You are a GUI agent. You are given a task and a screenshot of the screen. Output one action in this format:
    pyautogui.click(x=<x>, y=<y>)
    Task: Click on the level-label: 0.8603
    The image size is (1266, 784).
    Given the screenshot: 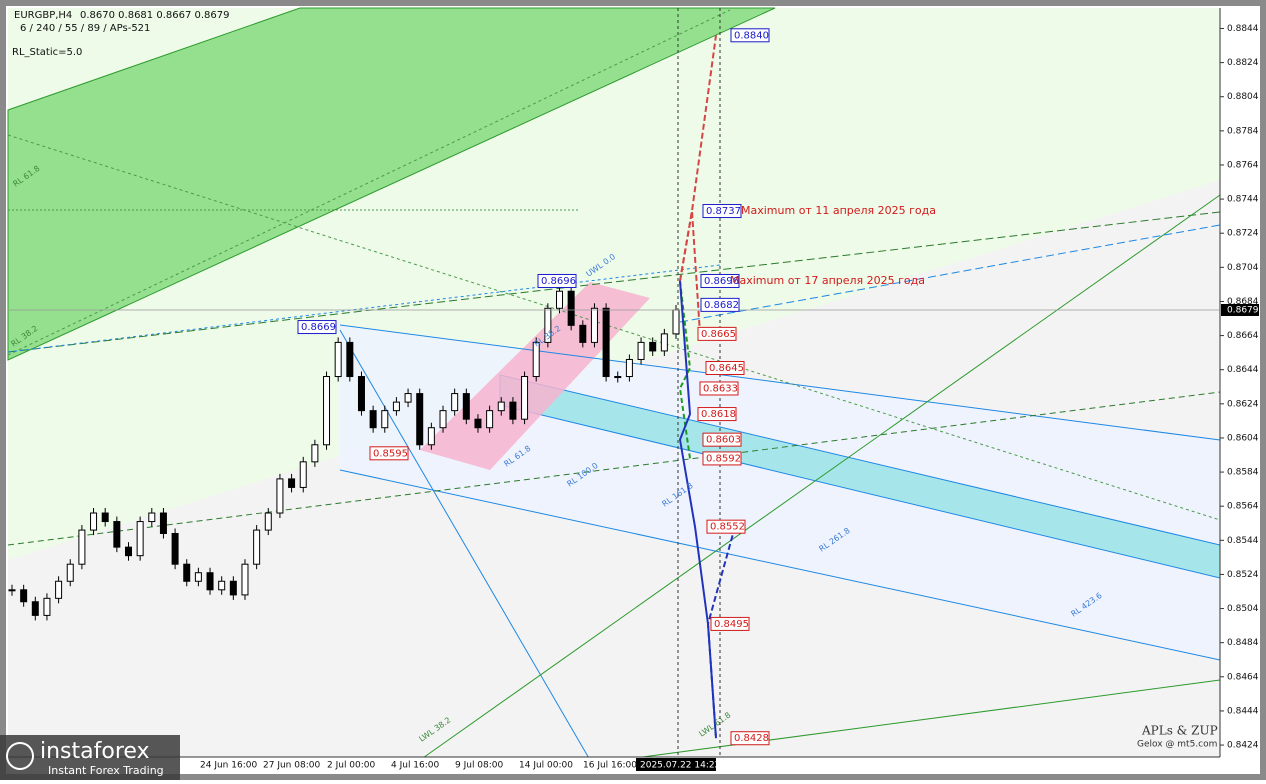 What is the action you would take?
    pyautogui.click(x=723, y=440)
    